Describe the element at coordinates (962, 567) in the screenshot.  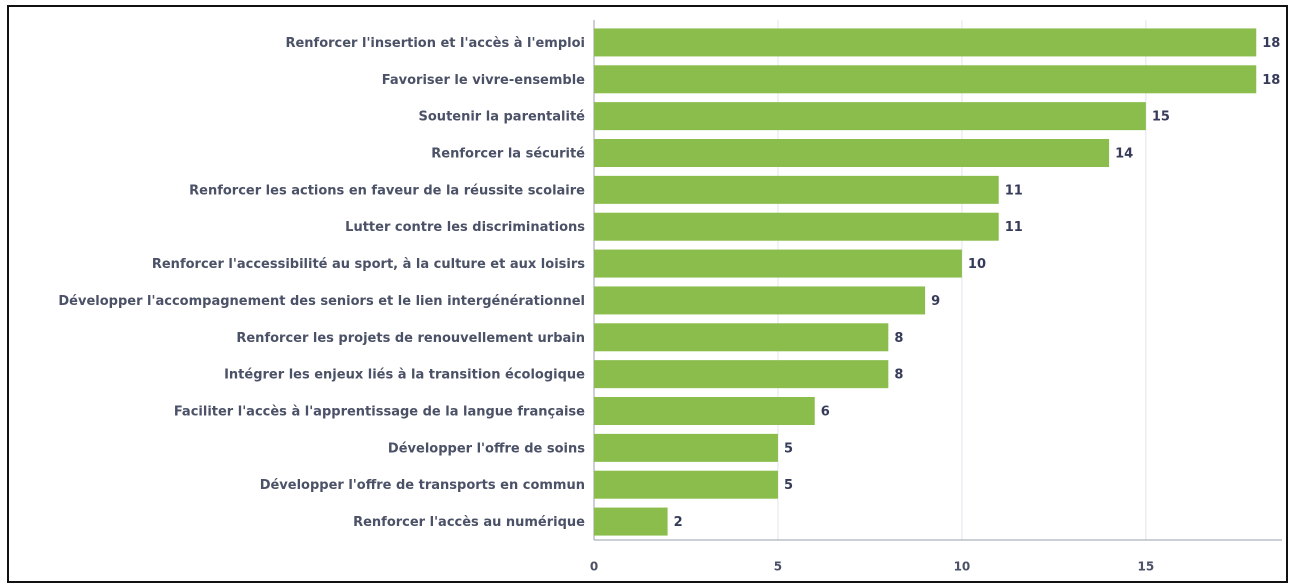
I see `x-tick-label: 10` at that location.